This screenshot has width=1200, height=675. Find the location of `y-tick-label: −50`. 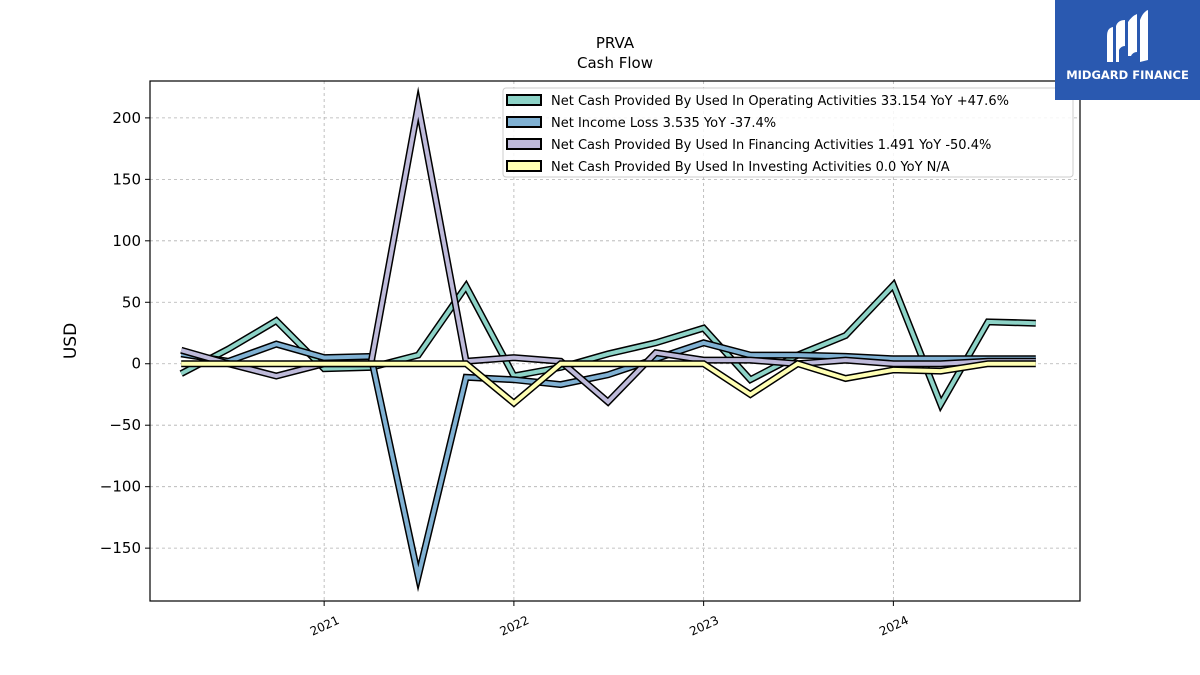

y-tick-label: −50 is located at coordinates (125, 425).